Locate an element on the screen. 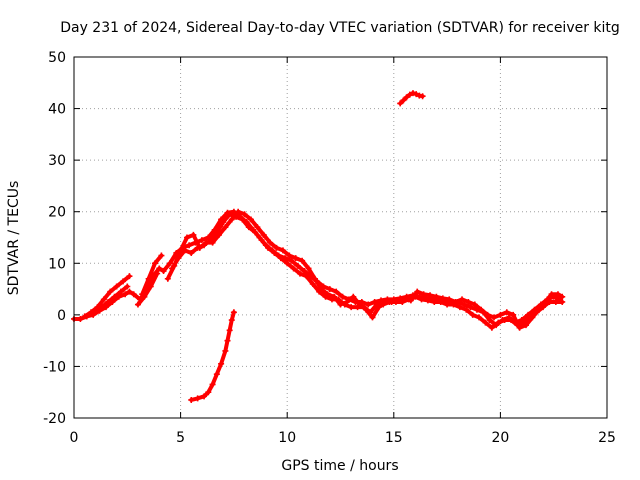 The height and width of the screenshot is (480, 640). y-tick-label: 0 is located at coordinates (61, 316).